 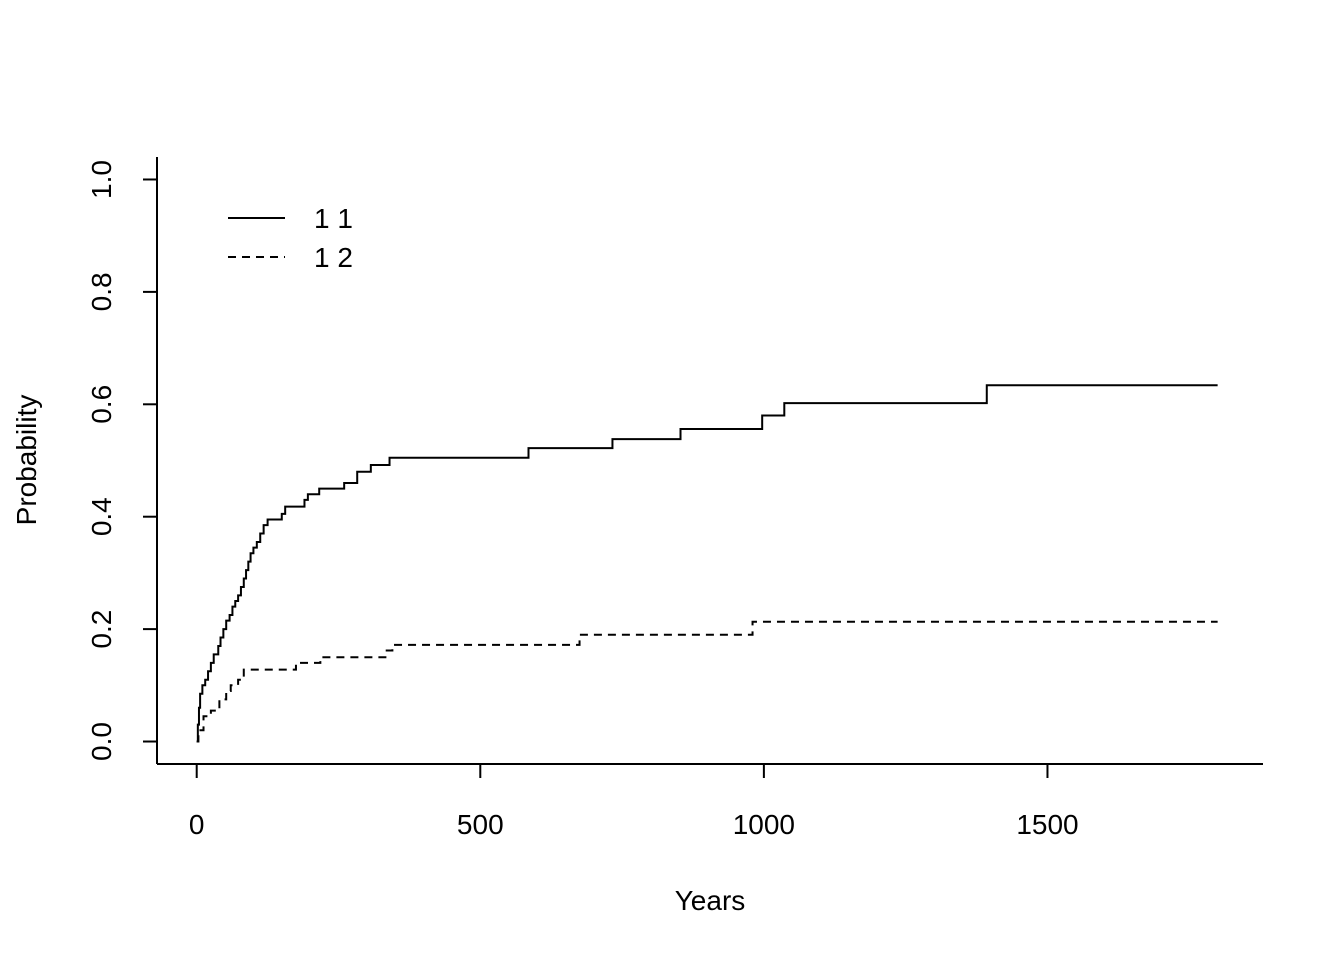 I want to click on y-tick-label: 1.0, so click(x=101, y=179).